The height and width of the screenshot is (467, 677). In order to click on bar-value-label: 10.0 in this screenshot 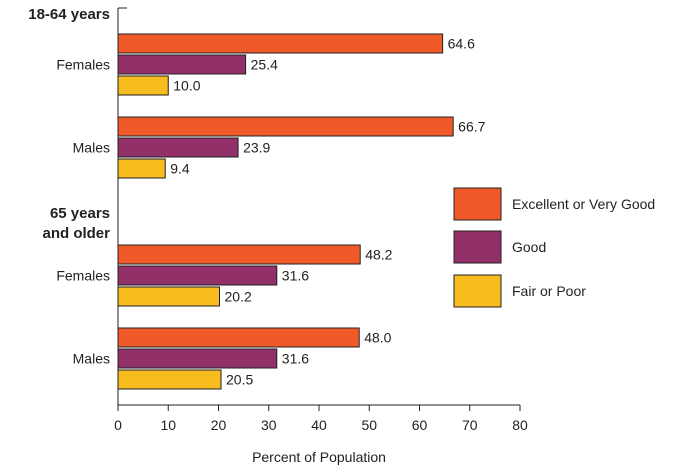, I will do `click(186, 86)`.